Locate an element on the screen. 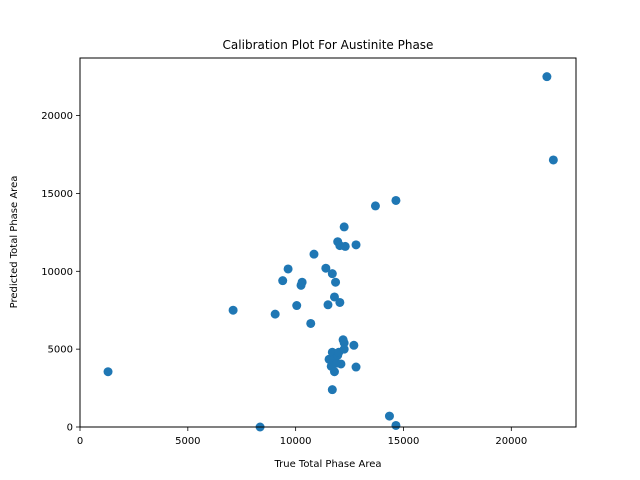 The height and width of the screenshot is (480, 640). y-axis-label: Predicted Total Phase Area is located at coordinates (14, 242).